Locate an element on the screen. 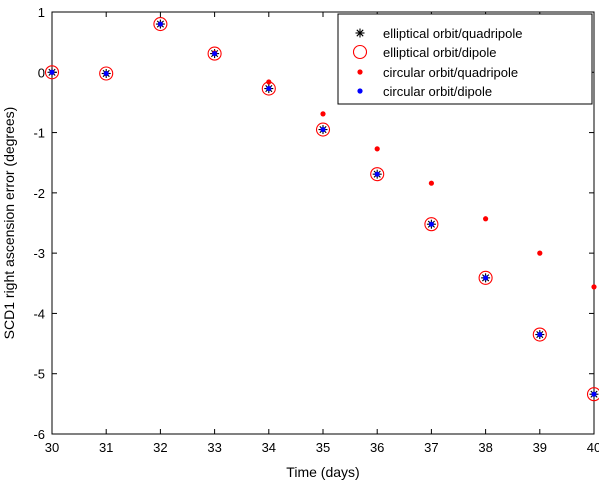 This screenshot has height=487, width=599. legend-box is located at coordinates (465, 59).